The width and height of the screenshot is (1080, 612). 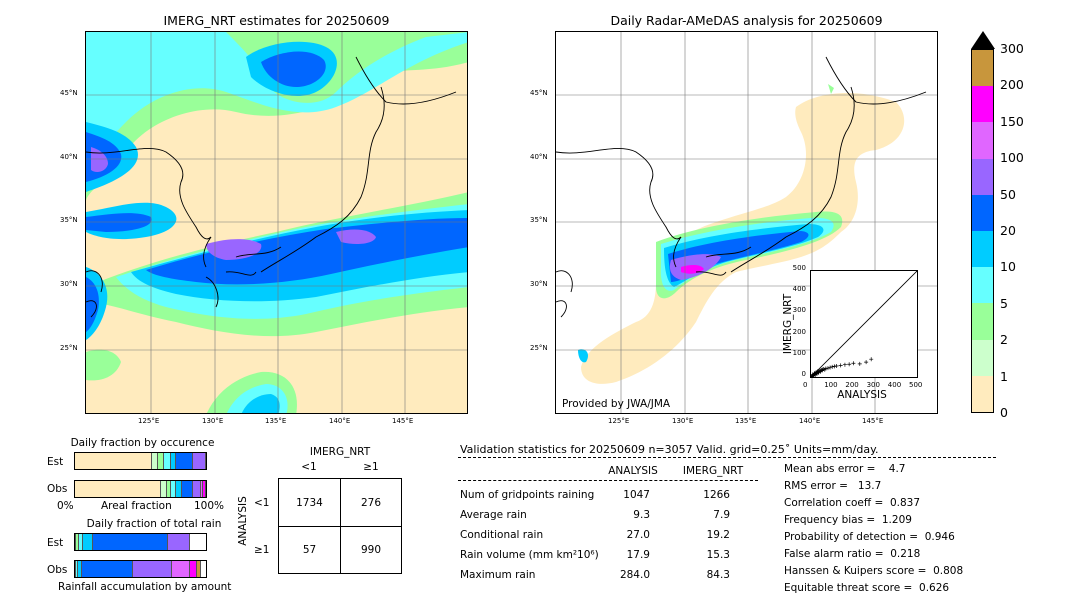 I want to click on score-line: Frequency bias = 1.209, so click(x=848, y=520).